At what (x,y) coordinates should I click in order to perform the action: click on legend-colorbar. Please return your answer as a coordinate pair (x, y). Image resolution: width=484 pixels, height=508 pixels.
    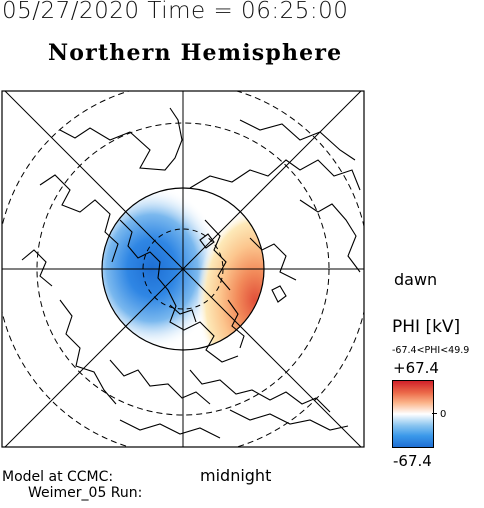
    Looking at the image, I should click on (413, 414).